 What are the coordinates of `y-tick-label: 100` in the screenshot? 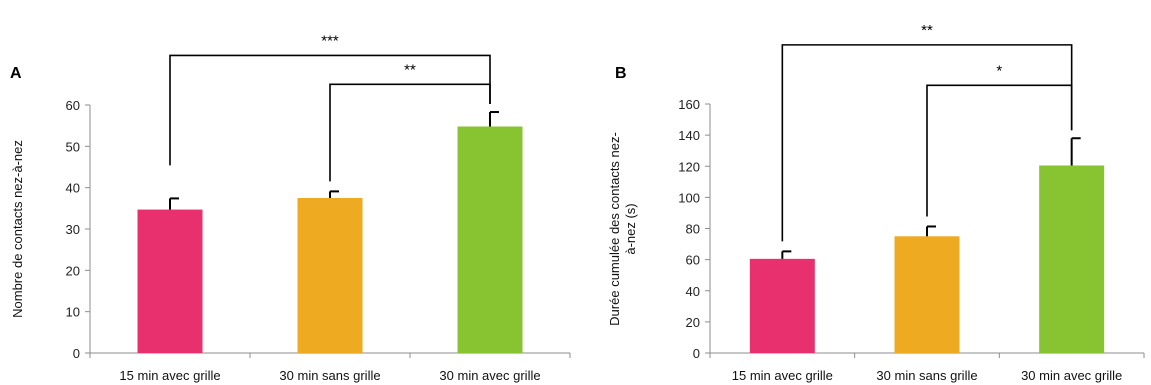 It's located at (689, 197).